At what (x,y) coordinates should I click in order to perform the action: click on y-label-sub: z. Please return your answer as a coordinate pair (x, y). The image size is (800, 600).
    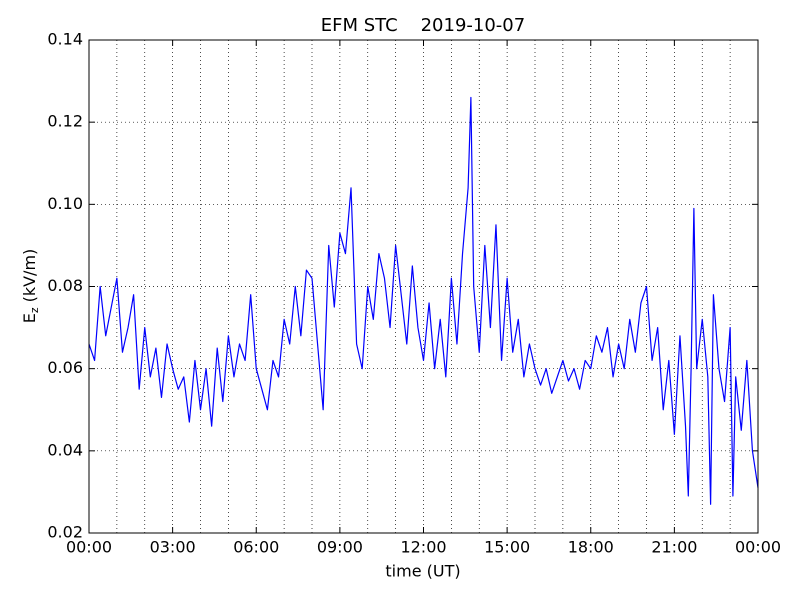
    Looking at the image, I should click on (34, 310).